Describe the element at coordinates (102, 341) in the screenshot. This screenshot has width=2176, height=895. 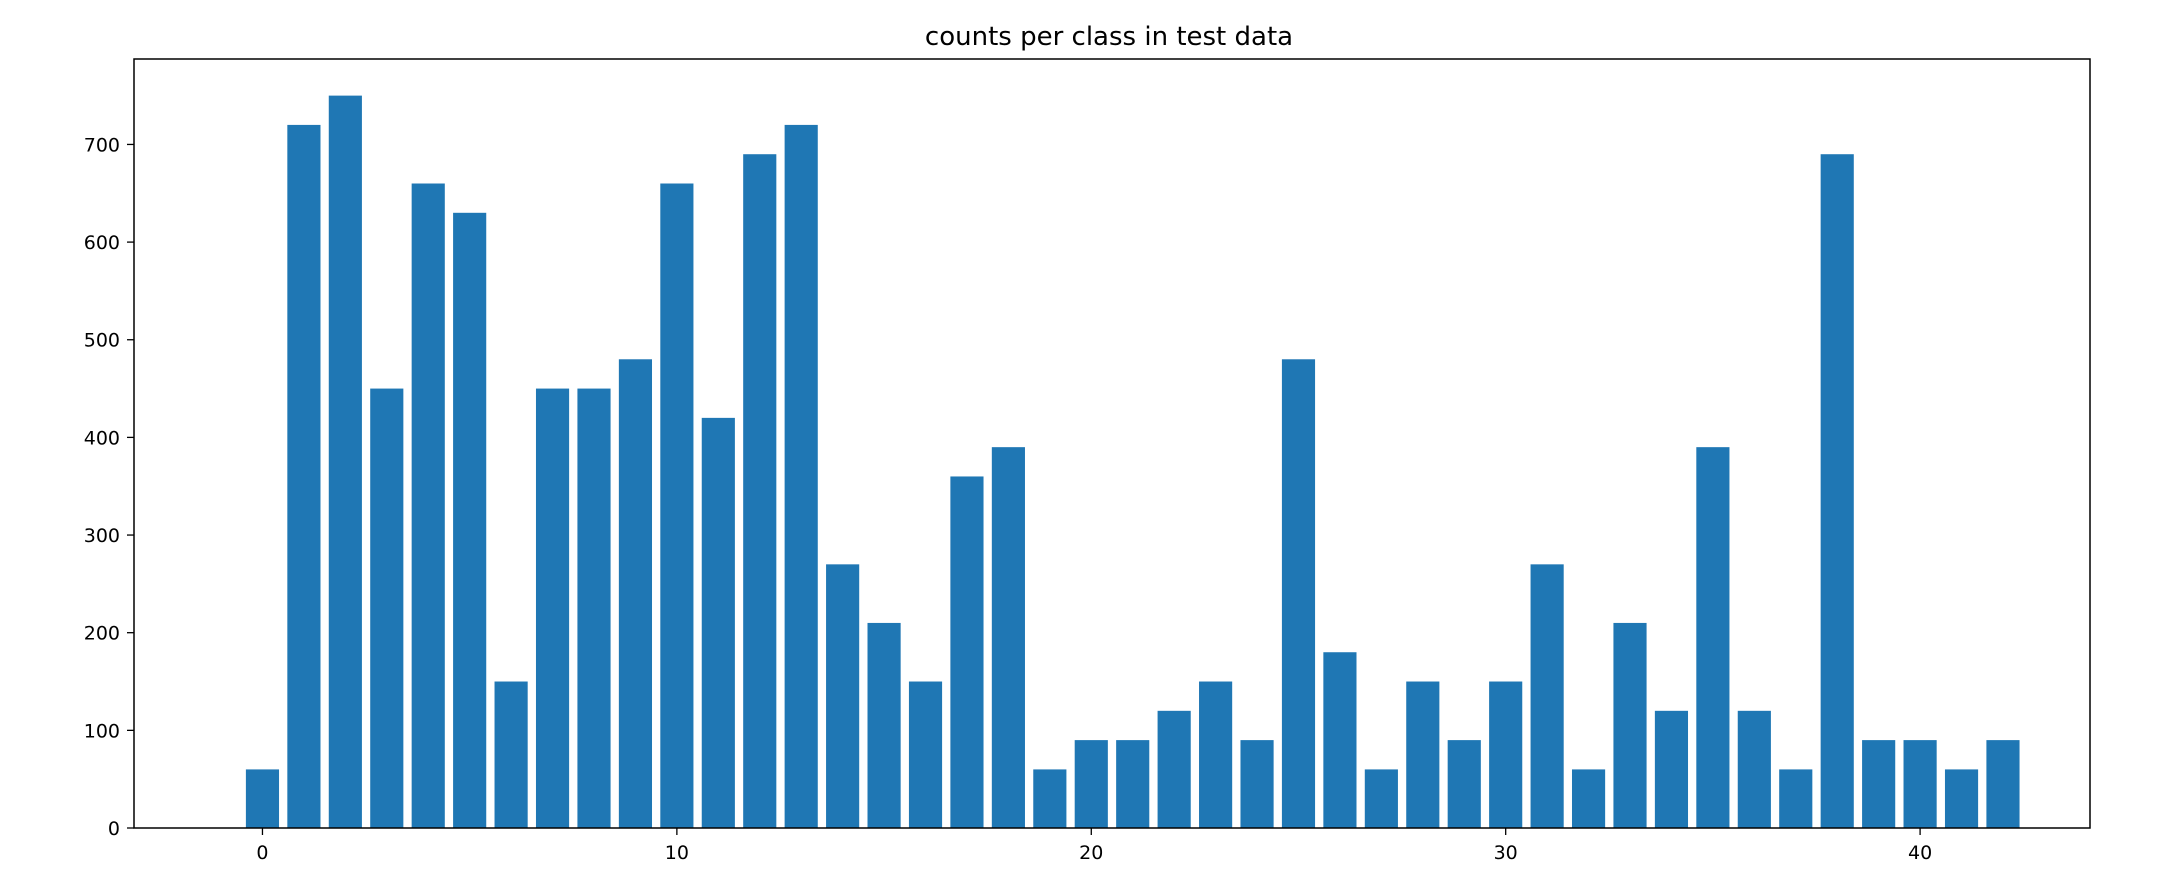
I see `y-tick-label: 500` at that location.